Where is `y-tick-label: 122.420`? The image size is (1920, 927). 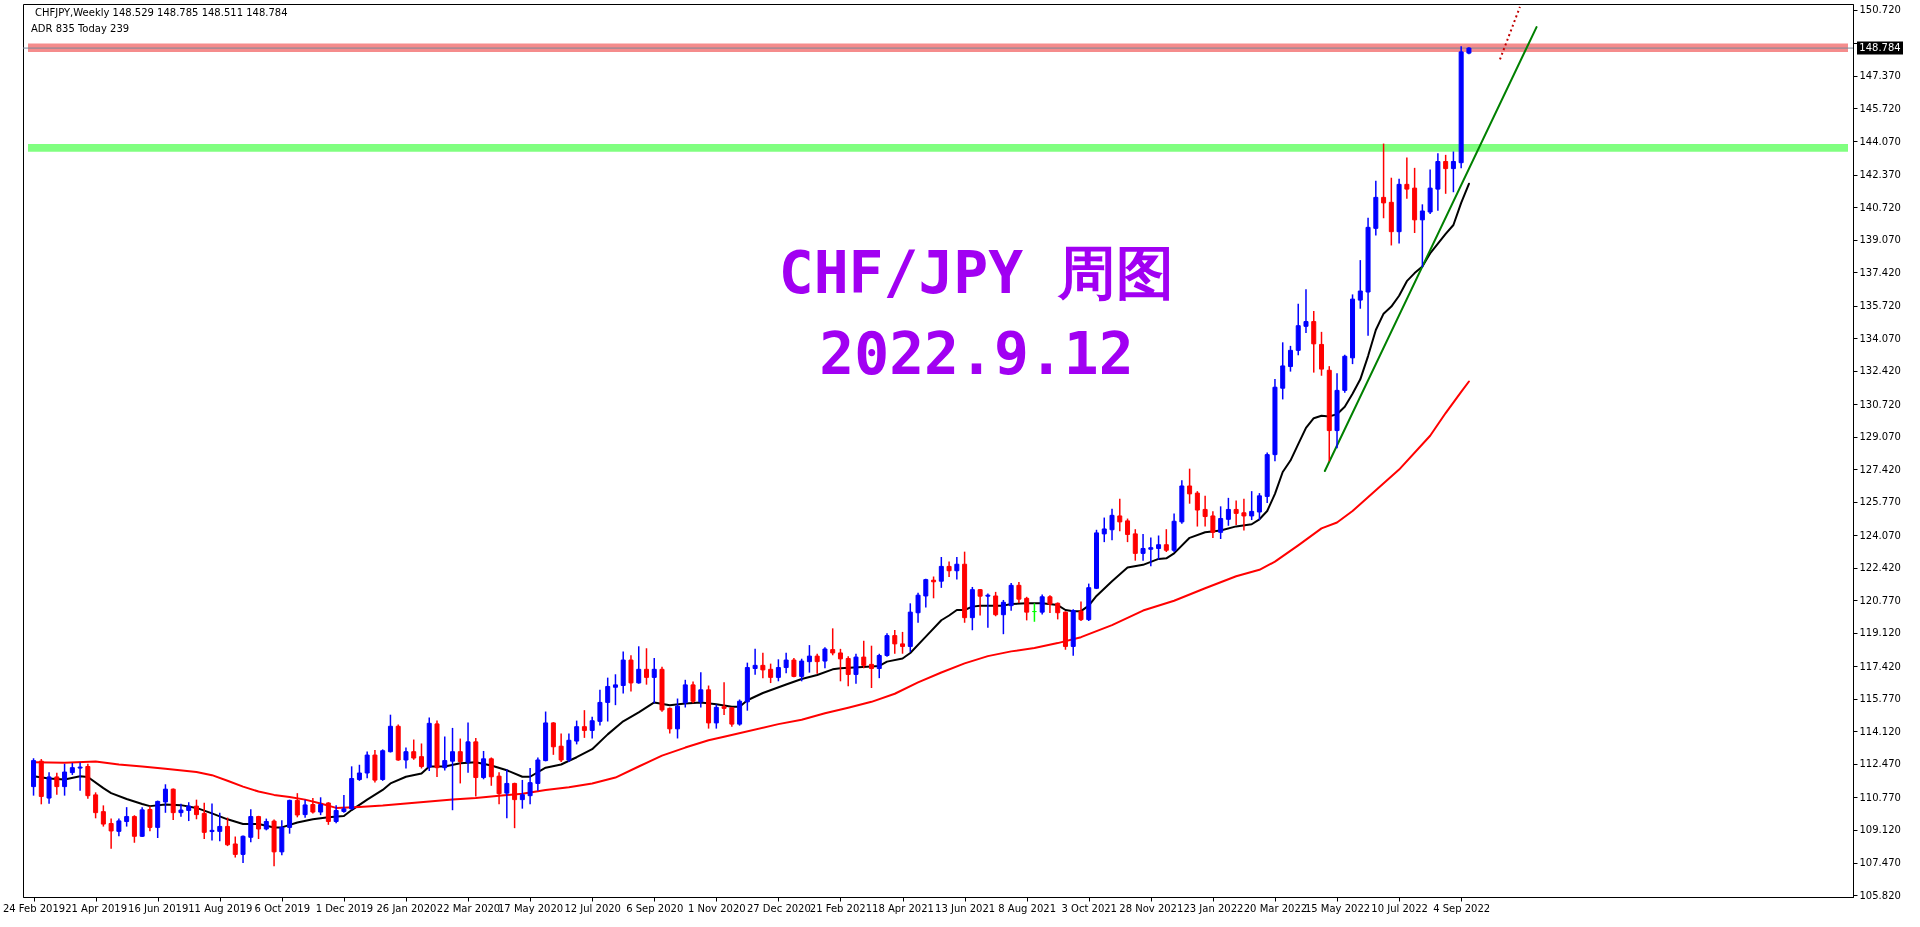 y-tick-label: 122.420 is located at coordinates (1880, 568).